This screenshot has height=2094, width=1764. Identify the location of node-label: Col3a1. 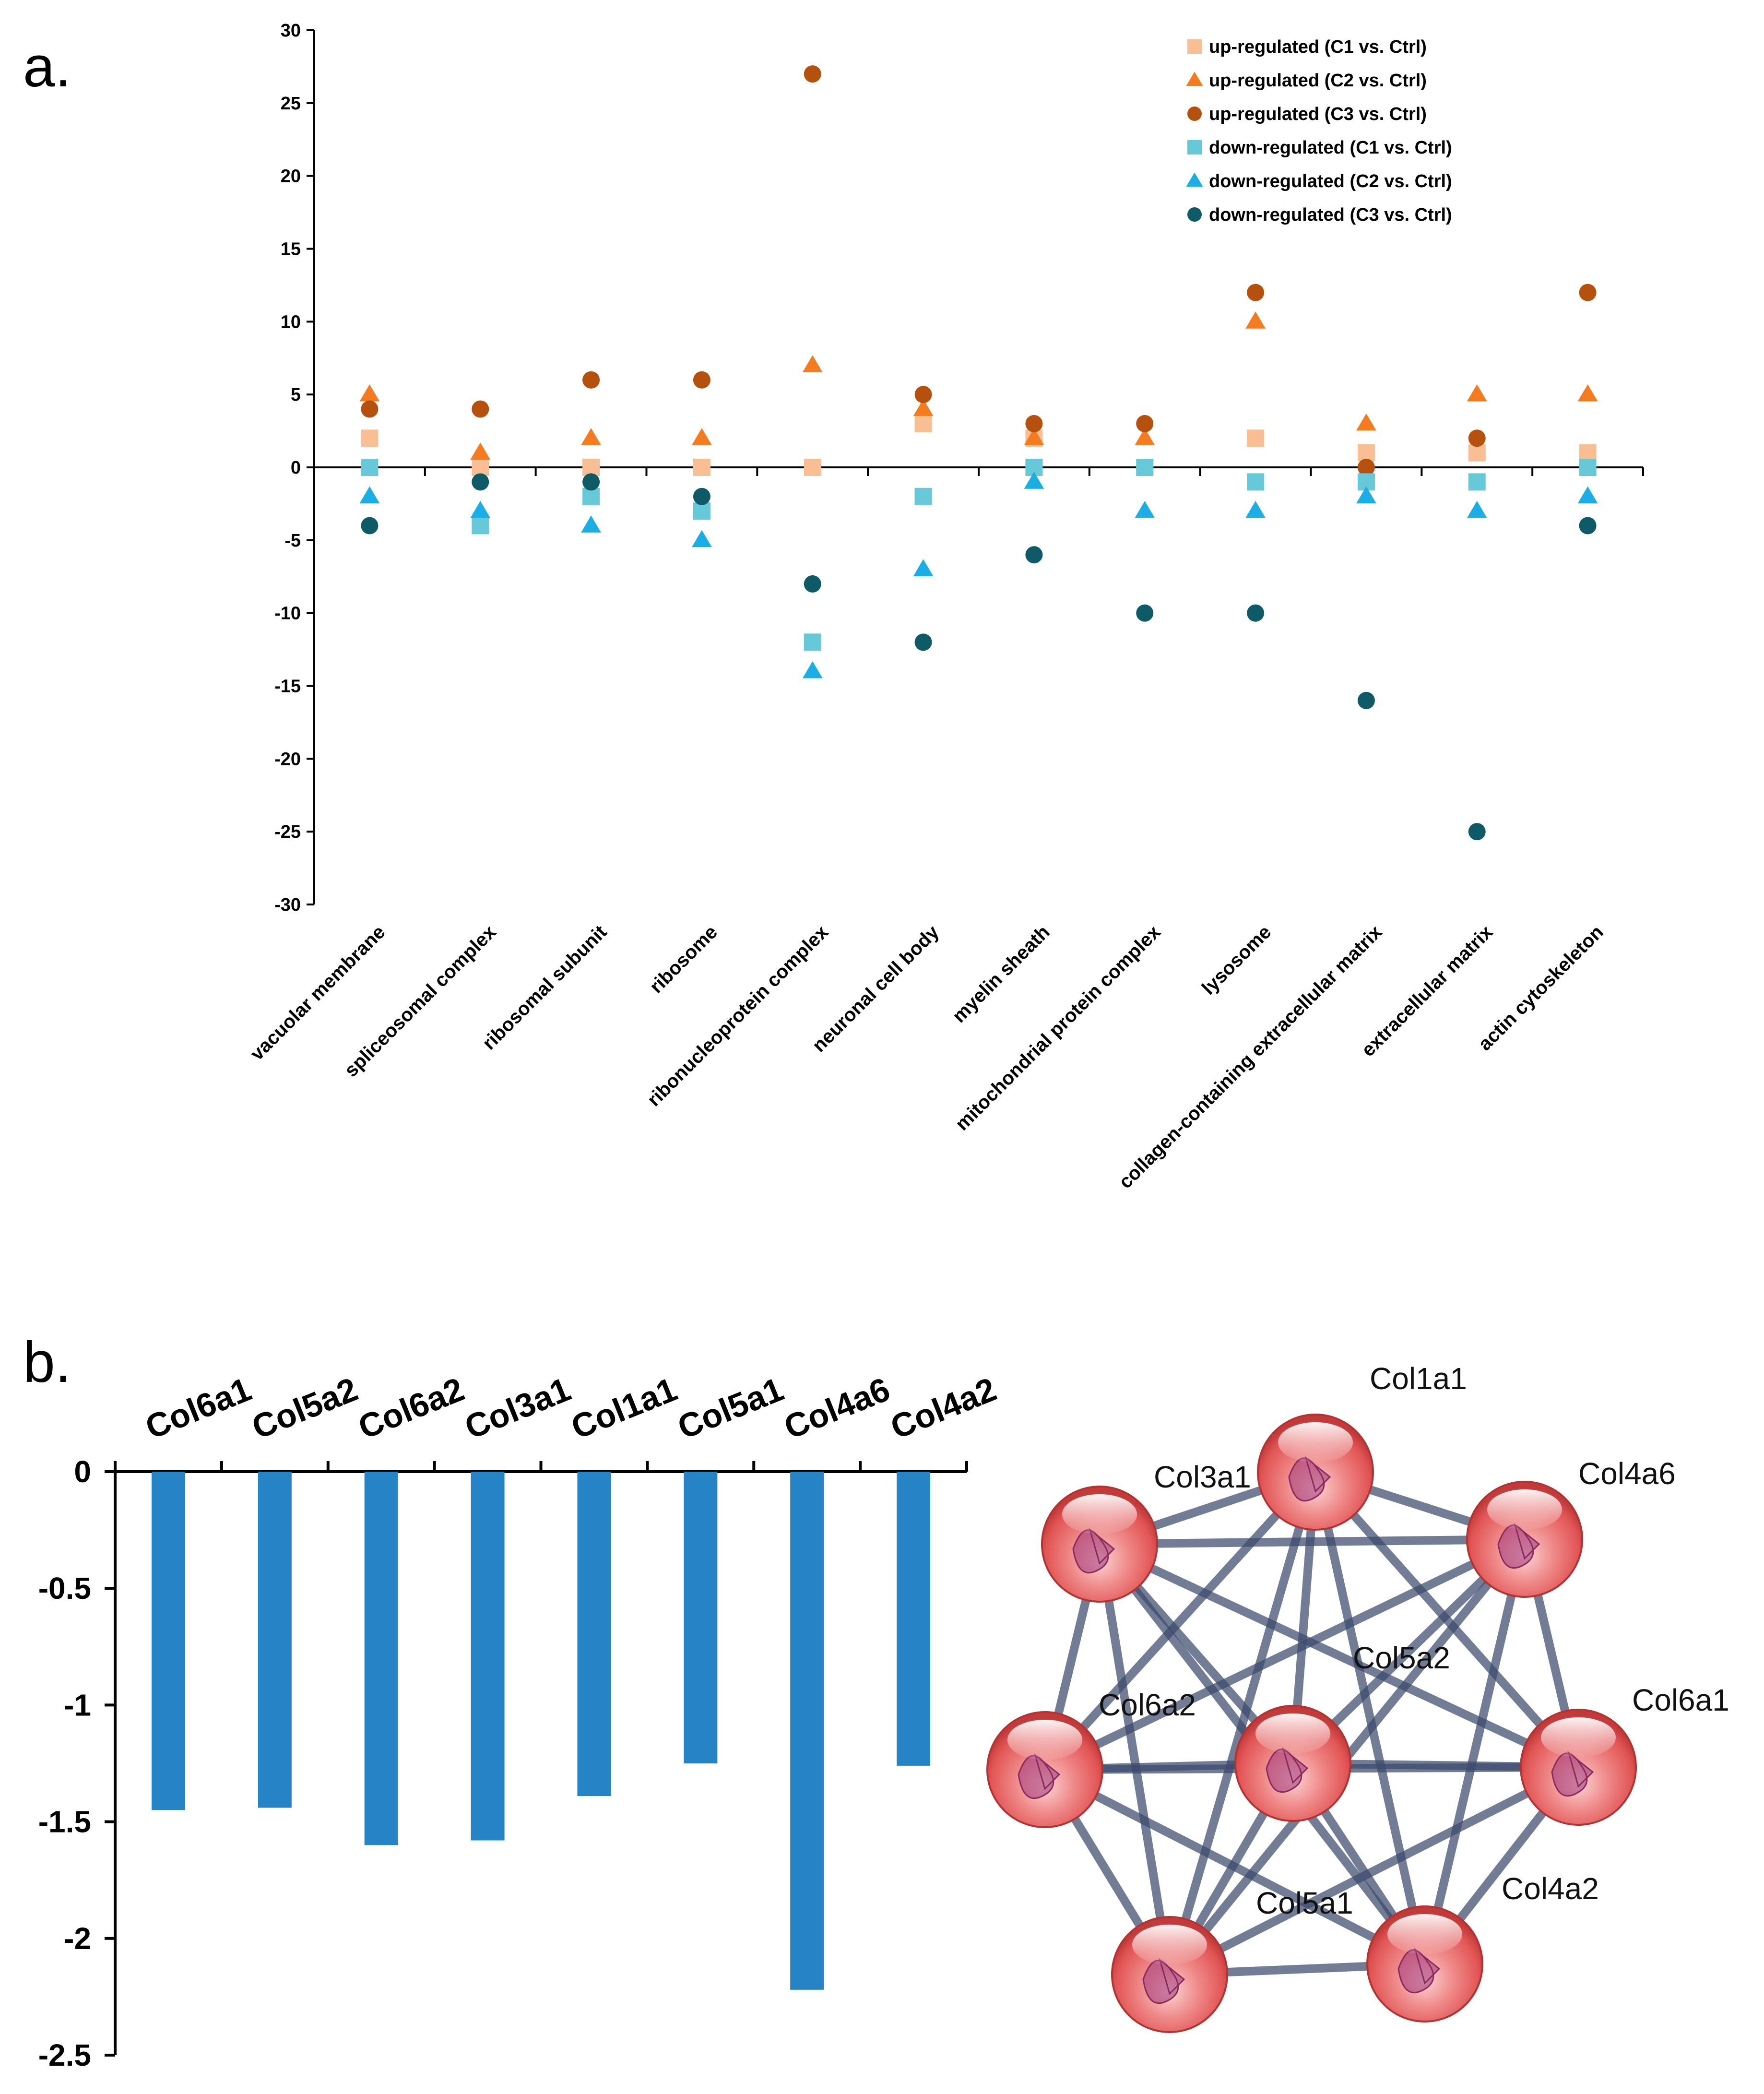
(1202, 1477).